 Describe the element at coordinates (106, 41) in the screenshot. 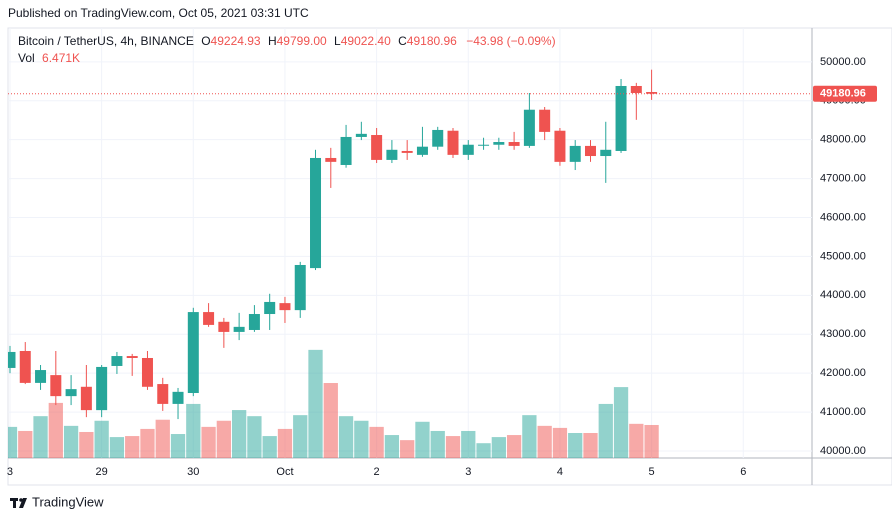

I see `symbol: Bitcoin / TetherUS, 4h, BINANCE` at that location.